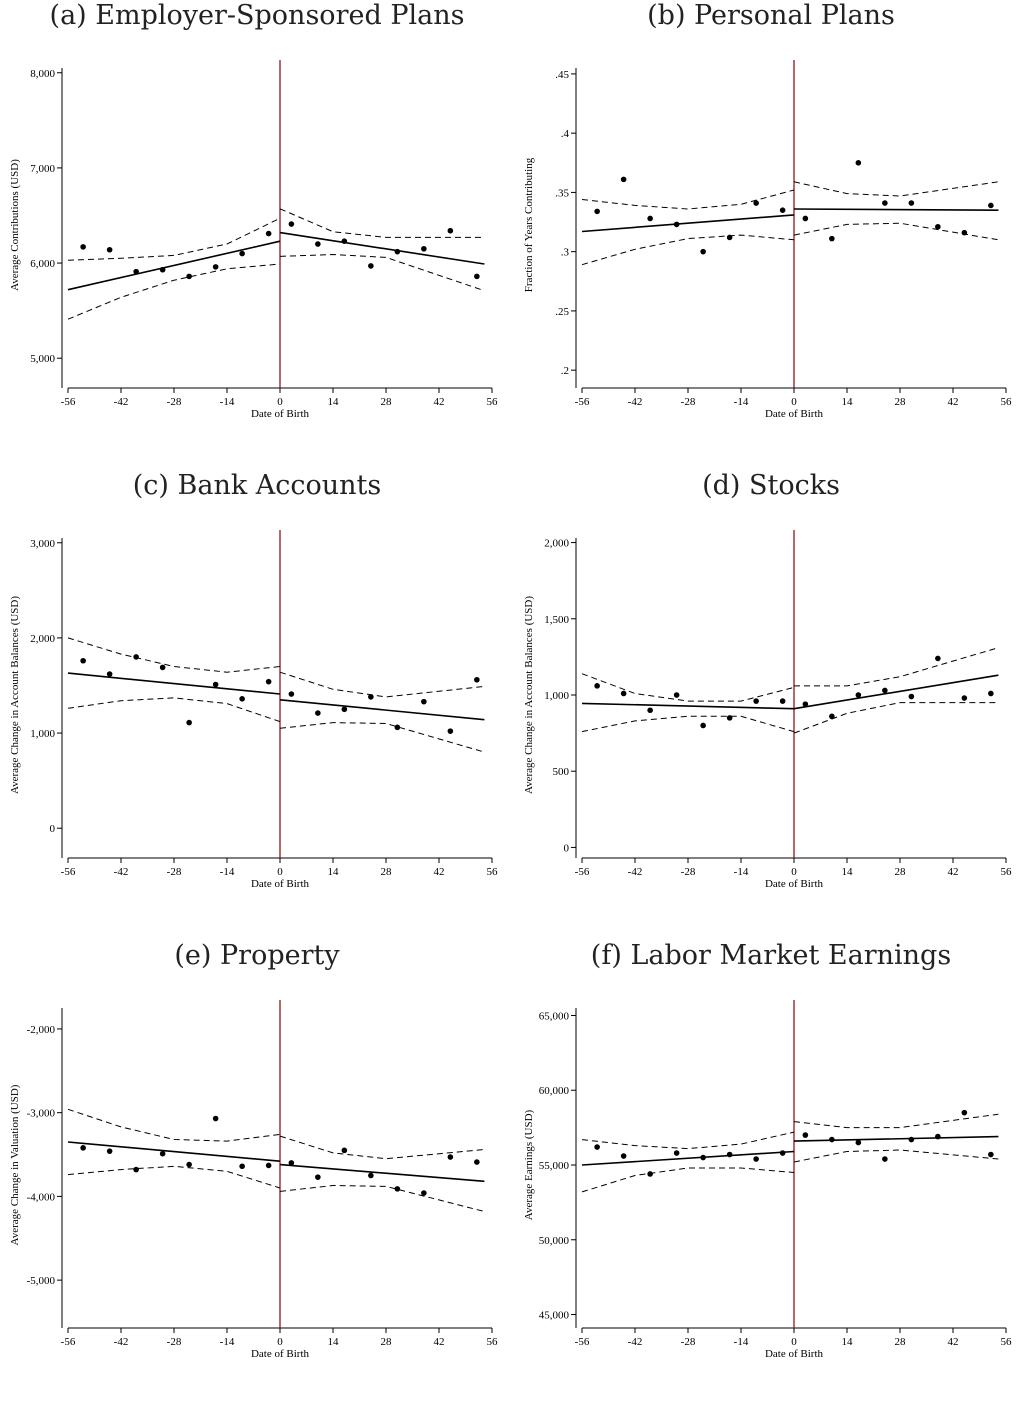 This screenshot has width=1028, height=1410. I want to click on y-tick-label: 8,000, so click(42, 74).